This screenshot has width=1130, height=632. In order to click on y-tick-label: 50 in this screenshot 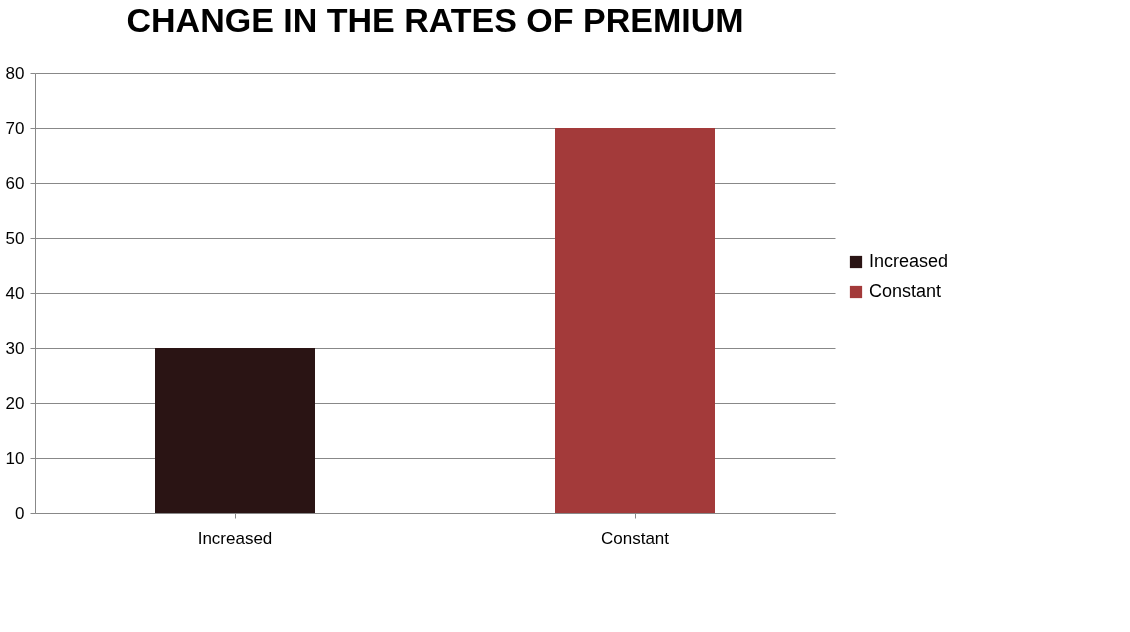, I will do `click(15, 238)`.